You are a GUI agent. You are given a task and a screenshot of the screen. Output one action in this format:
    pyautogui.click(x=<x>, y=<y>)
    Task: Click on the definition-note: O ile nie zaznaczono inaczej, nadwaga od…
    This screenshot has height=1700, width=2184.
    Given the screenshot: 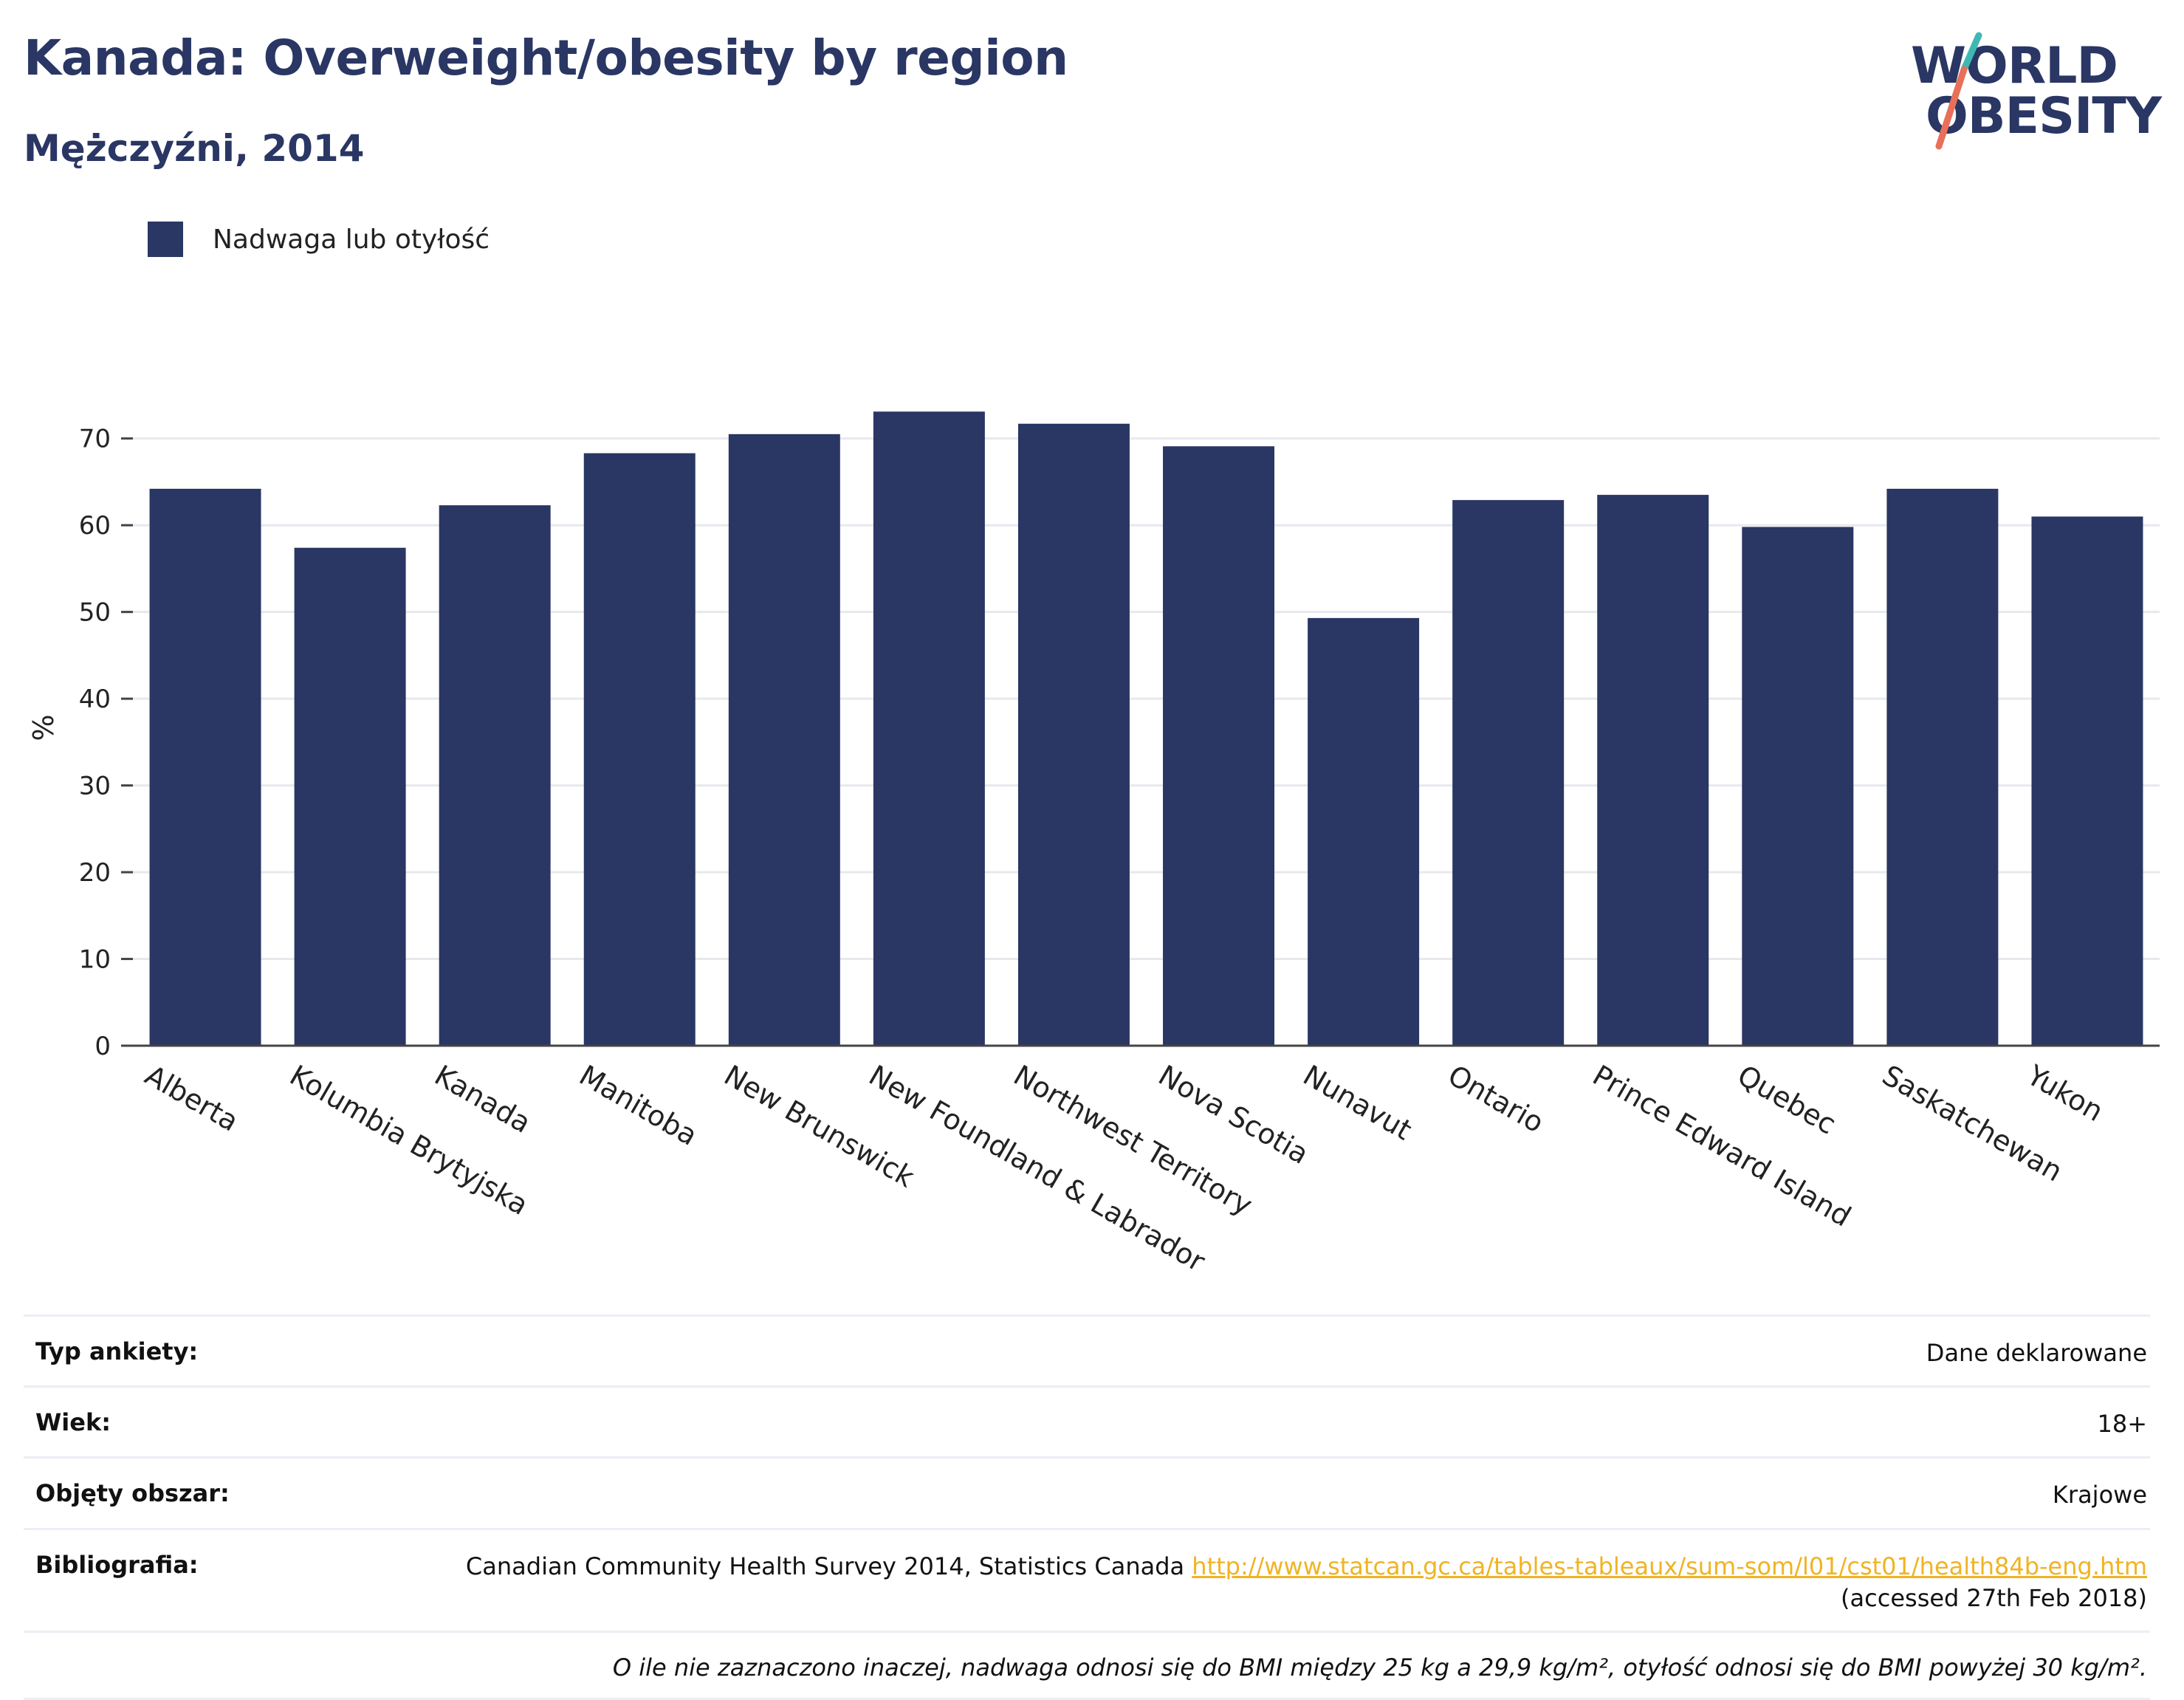 What is the action you would take?
    pyautogui.click(x=1379, y=1667)
    